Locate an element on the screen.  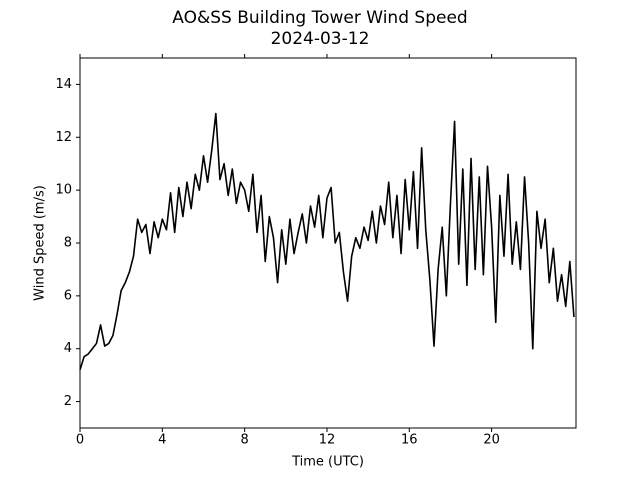
chart-subtitle: 2024-03-12 is located at coordinates (320, 39).